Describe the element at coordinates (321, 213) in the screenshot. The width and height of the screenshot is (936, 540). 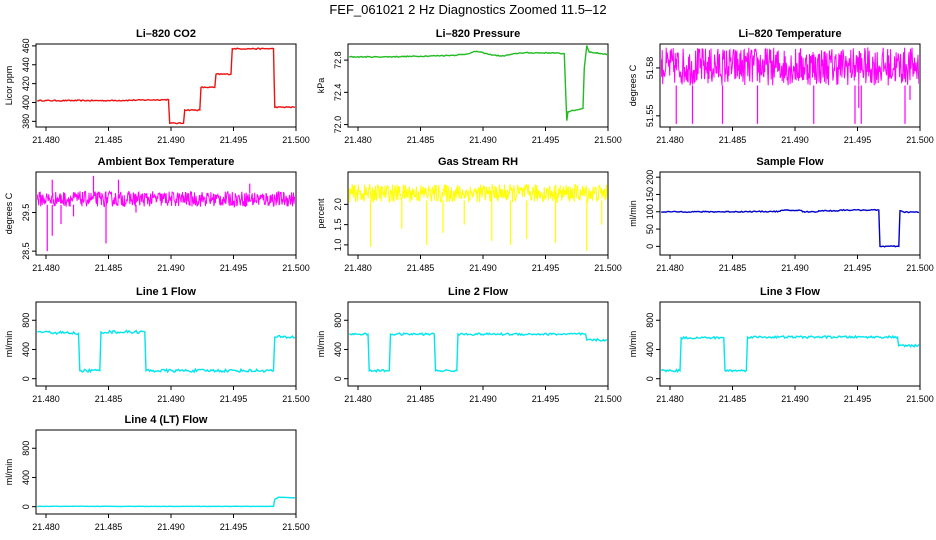
I see `y-axis-label: percent` at that location.